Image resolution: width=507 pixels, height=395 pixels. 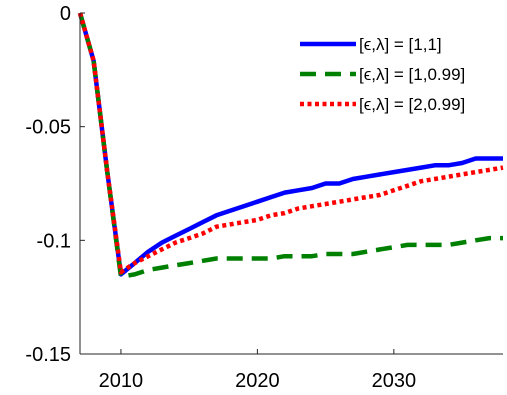 I want to click on y-tick-label: -0.05, so click(x=48, y=128).